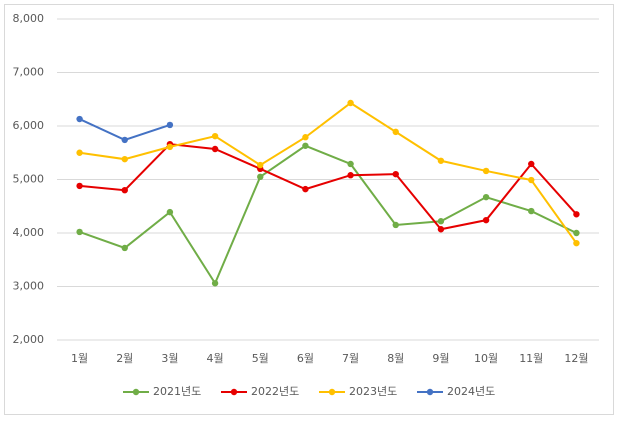 The height and width of the screenshot is (424, 619). What do you see at coordinates (29, 339) in the screenshot?
I see `y-tick-label: 2,000` at bounding box center [29, 339].